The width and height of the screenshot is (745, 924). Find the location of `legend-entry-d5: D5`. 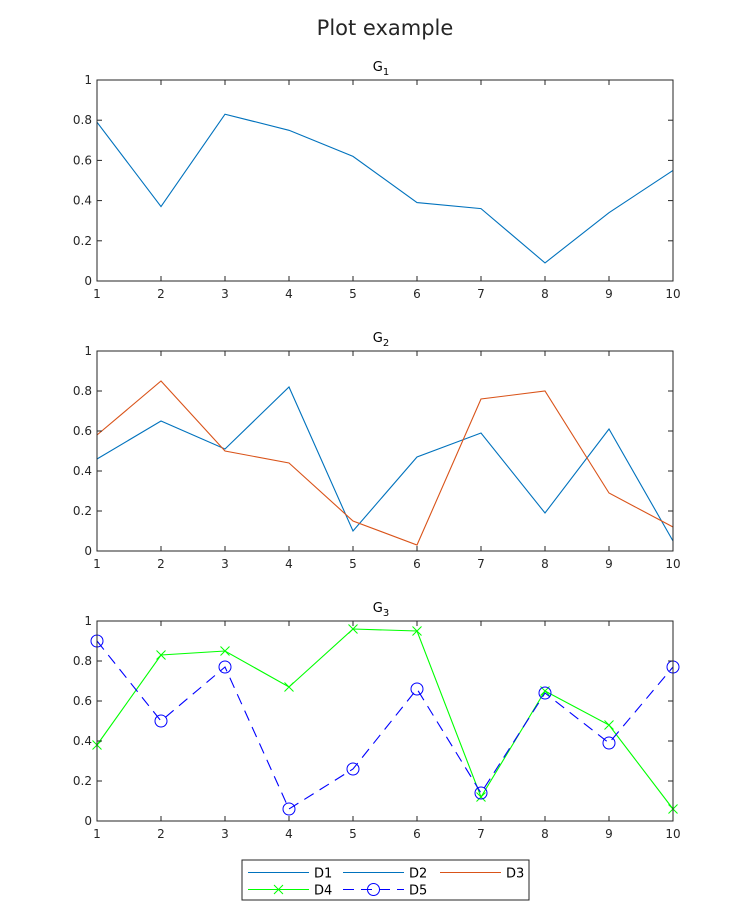

legend-entry-d5: D5 is located at coordinates (385, 891).